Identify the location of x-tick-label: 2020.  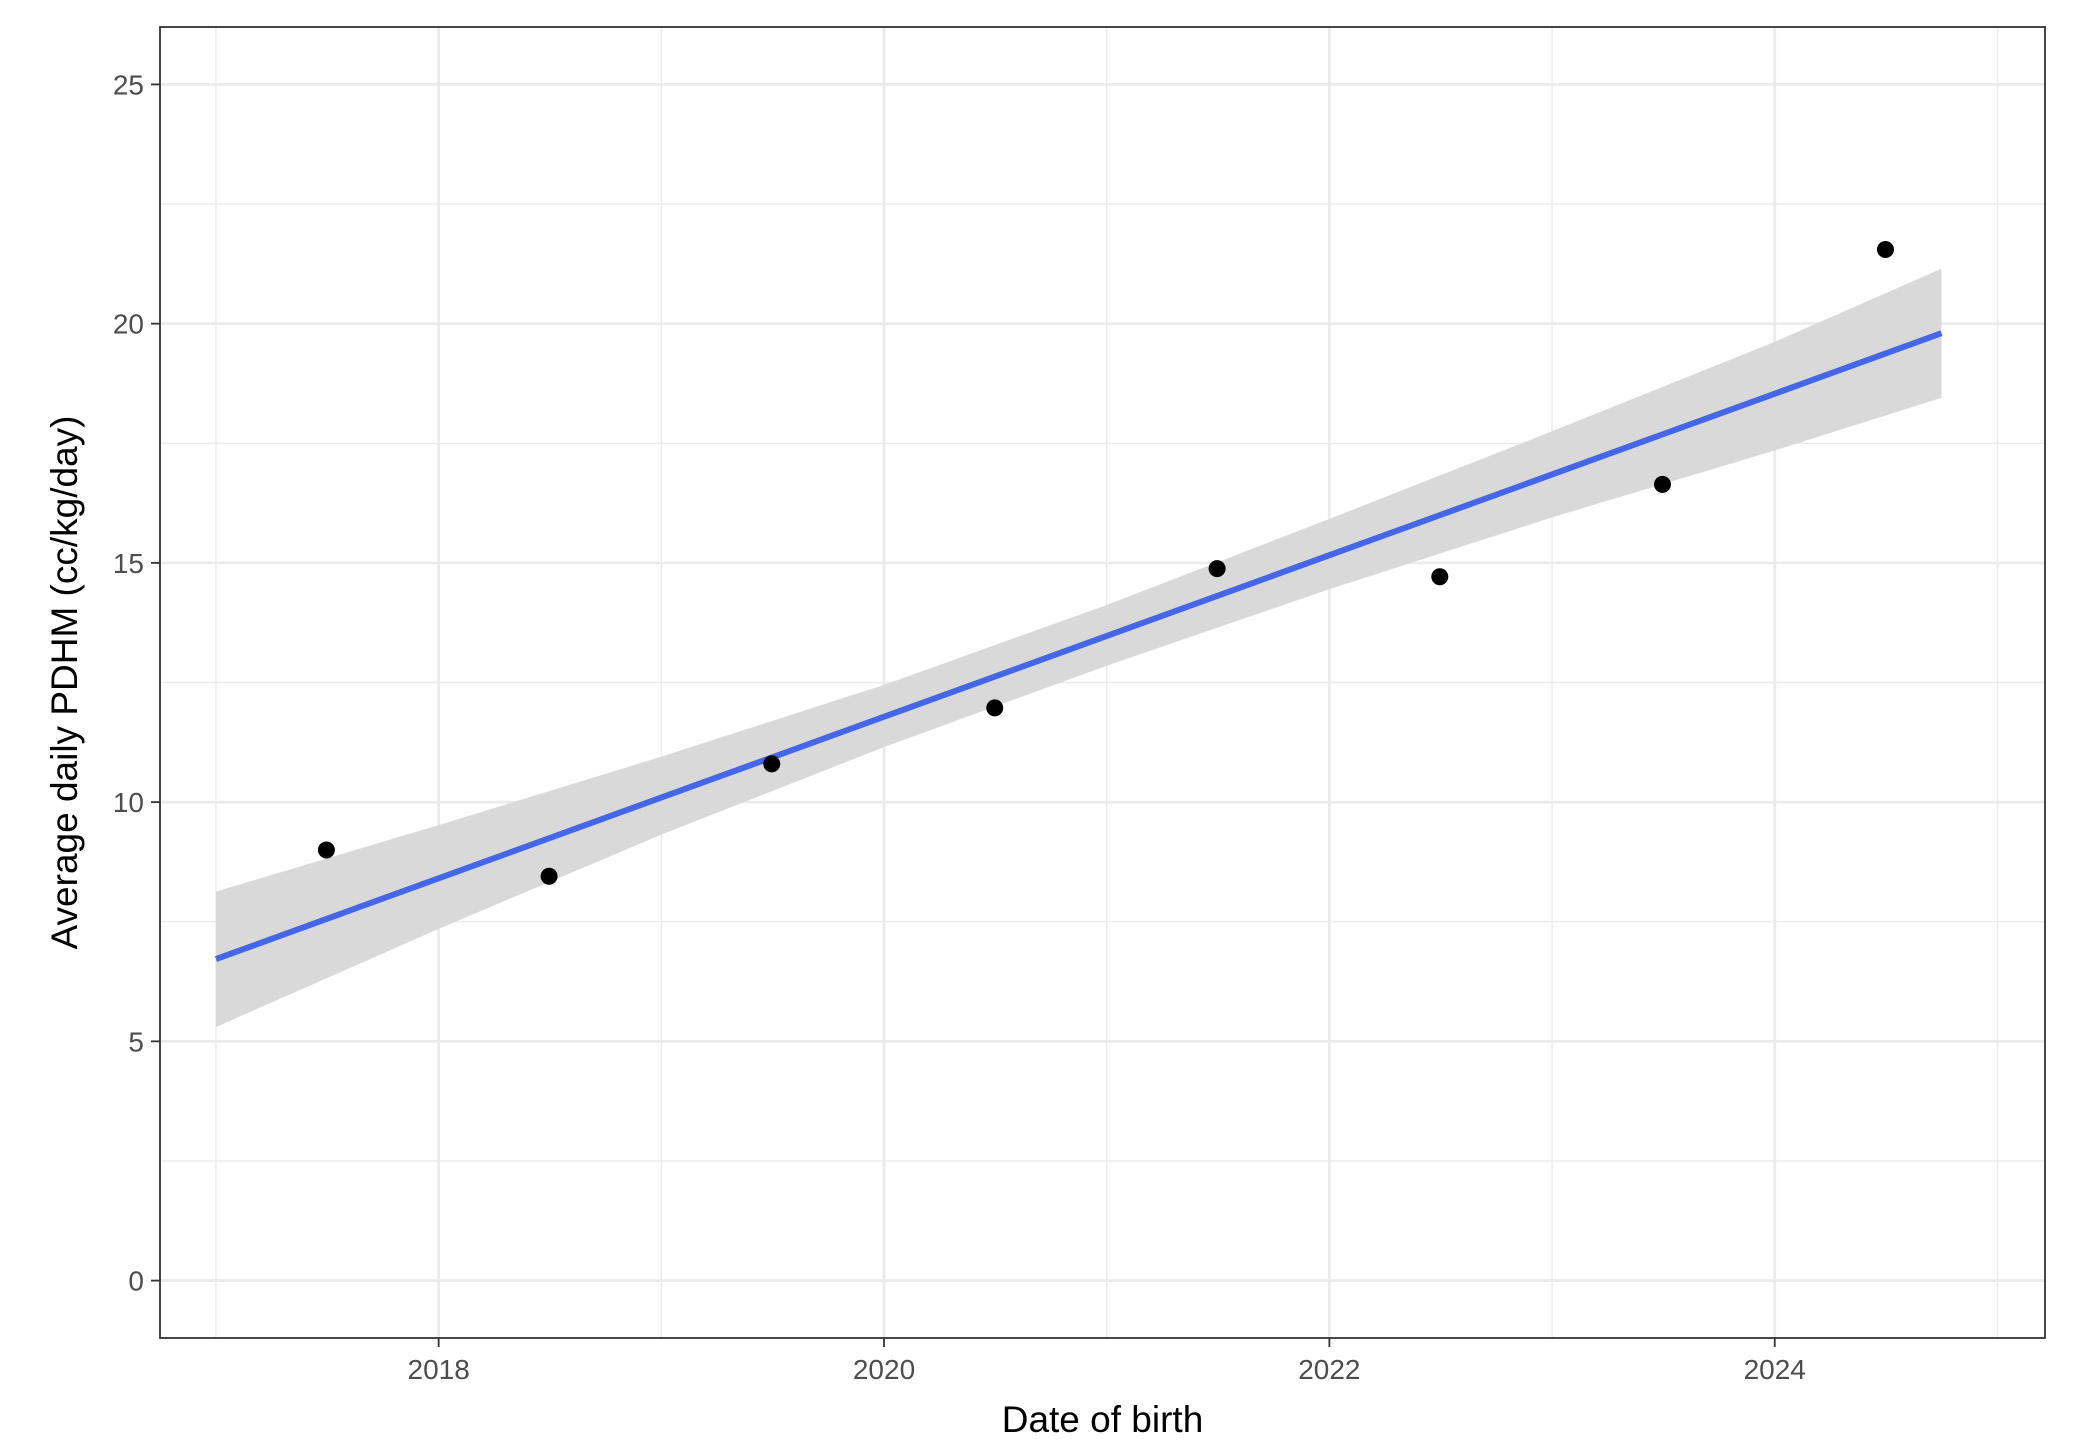
(884, 1369).